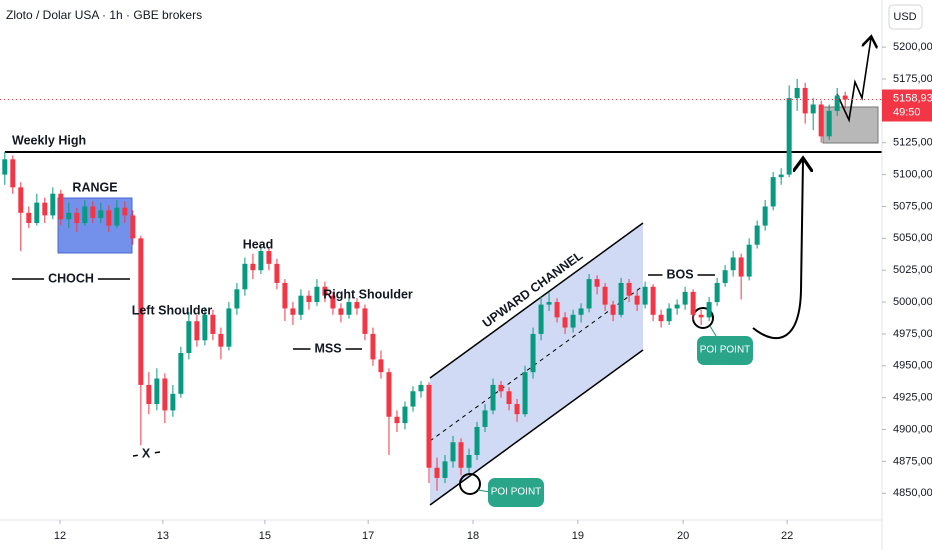  I want to click on y-tick-label: 5200,00, so click(912, 47).